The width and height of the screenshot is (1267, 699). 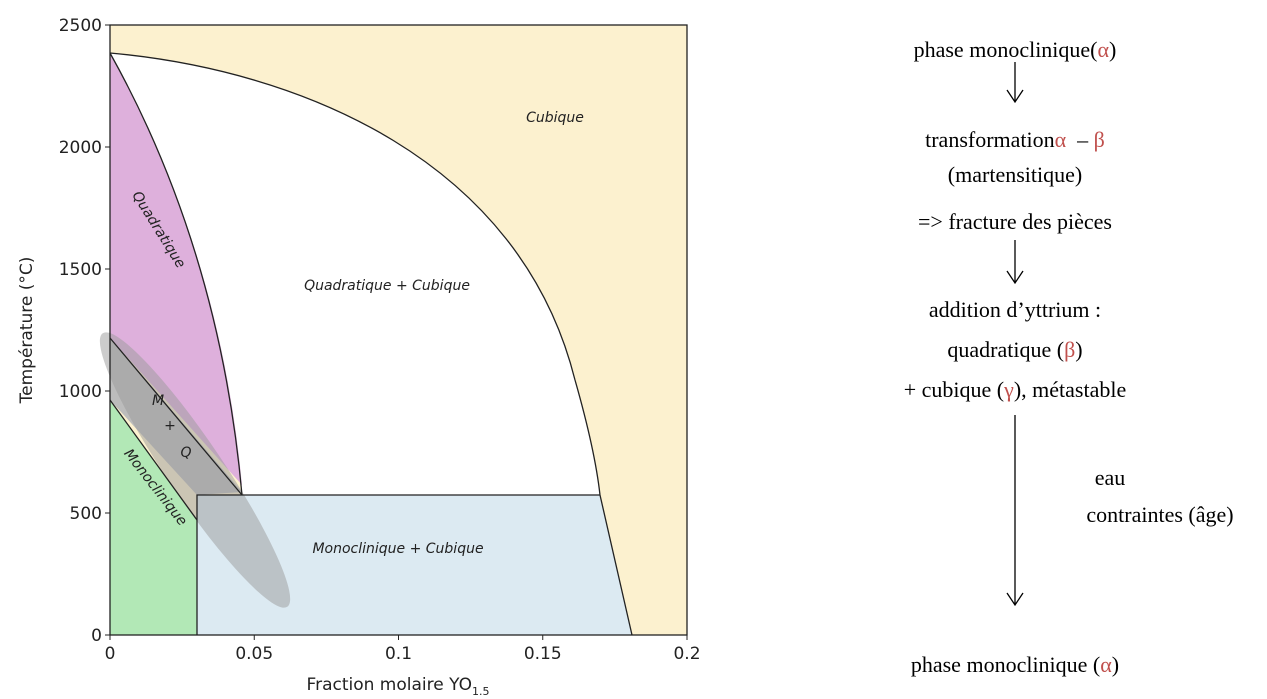 I want to click on monoclinic-region, so click(x=153, y=517).